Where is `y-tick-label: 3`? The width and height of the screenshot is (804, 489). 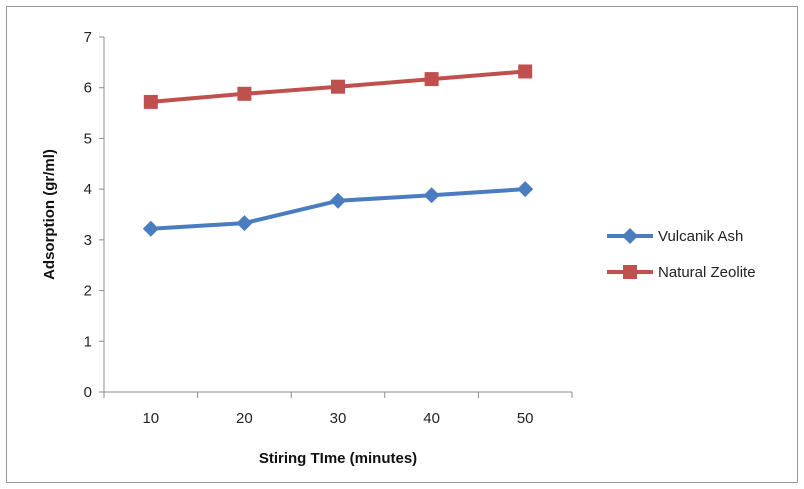
y-tick-label: 3 is located at coordinates (88, 240).